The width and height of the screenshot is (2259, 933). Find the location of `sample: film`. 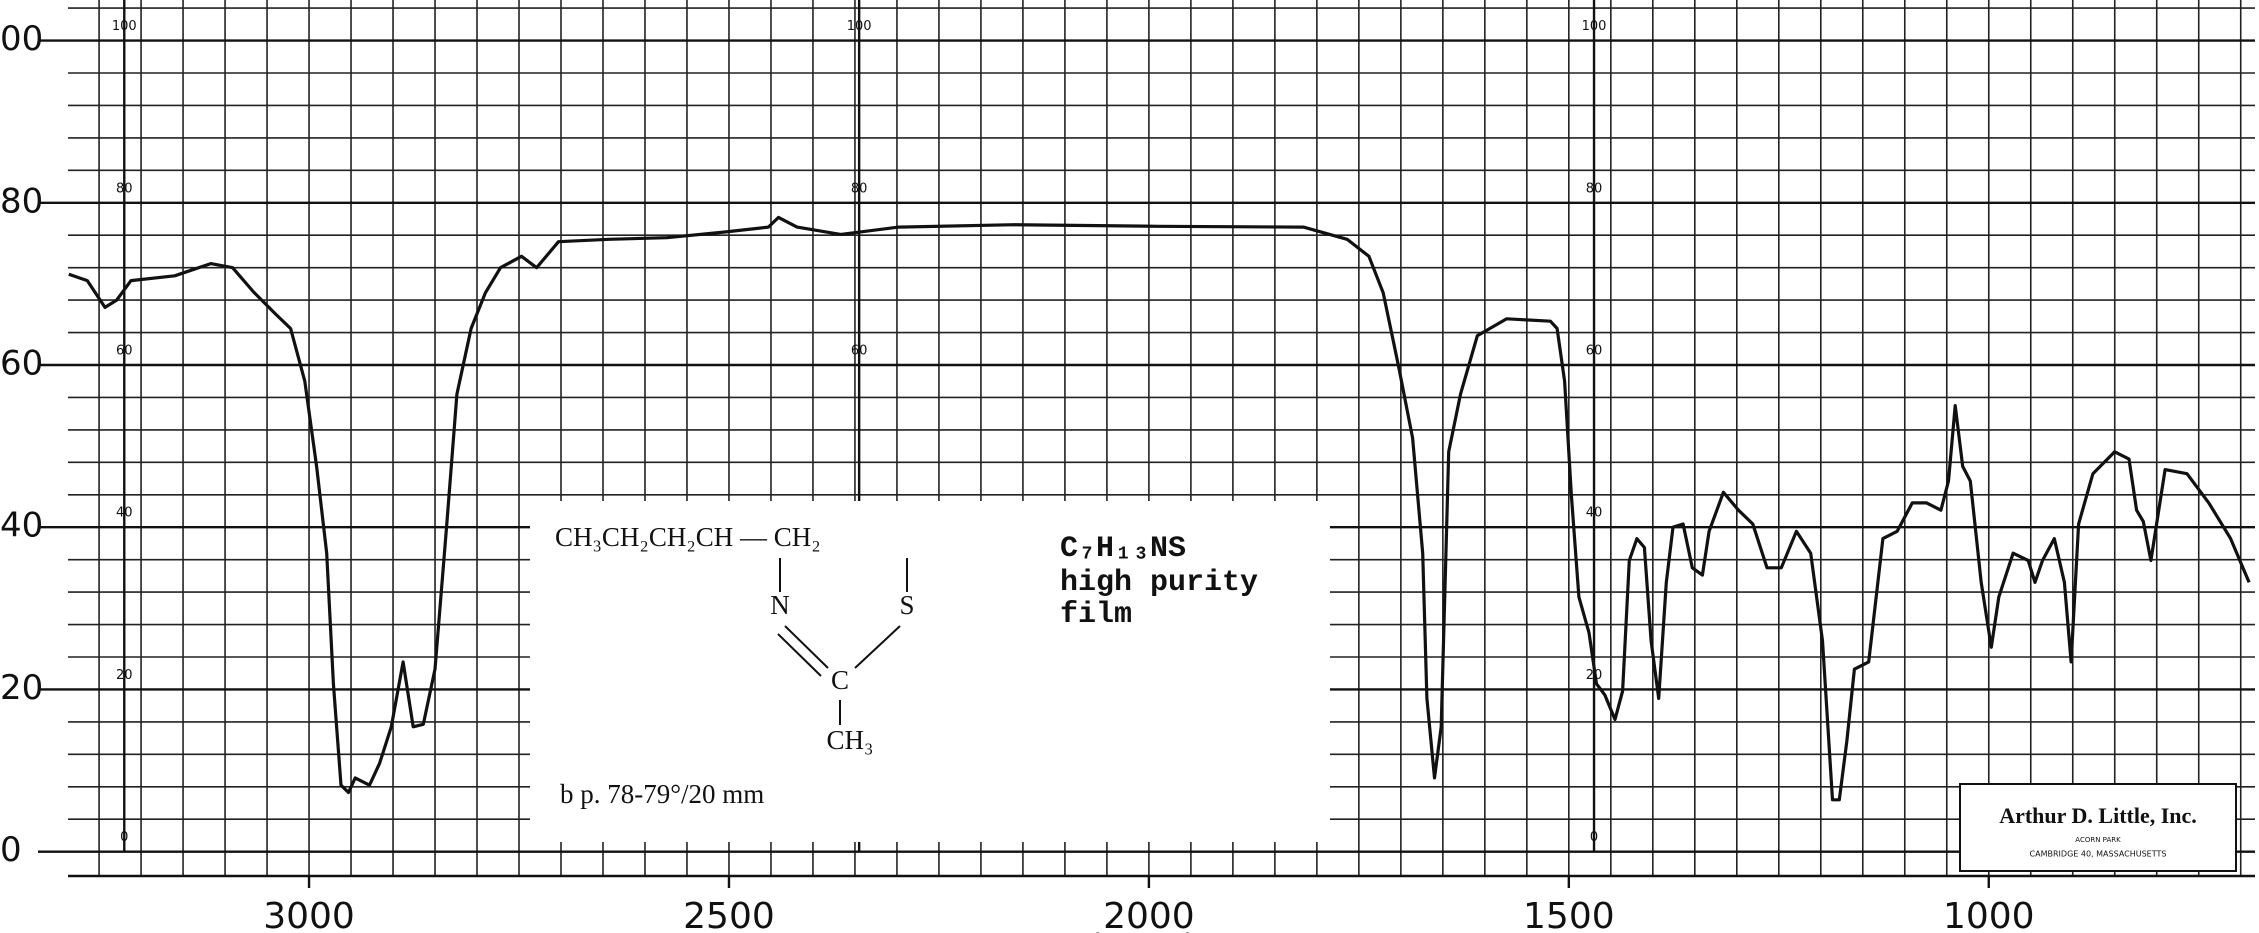

sample: film is located at coordinates (1096, 615).